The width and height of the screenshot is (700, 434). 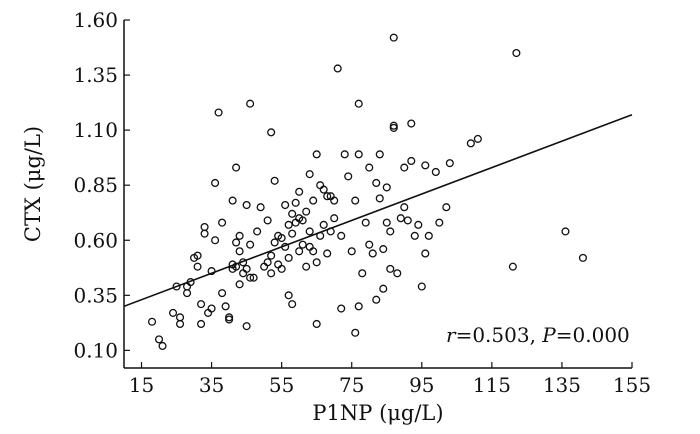 What do you see at coordinates (451, 335) in the screenshot?
I see `r-label: r` at bounding box center [451, 335].